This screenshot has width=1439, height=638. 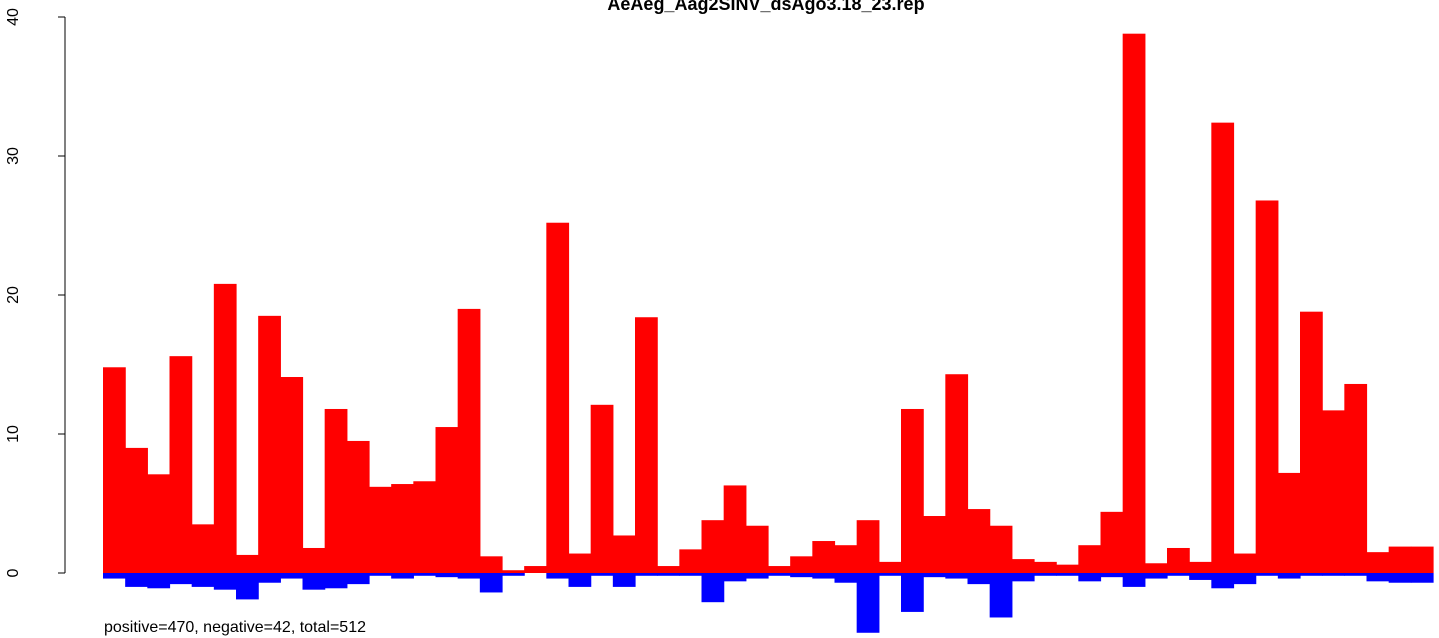 What do you see at coordinates (13, 17) in the screenshot?
I see `y-tick-label: 40` at bounding box center [13, 17].